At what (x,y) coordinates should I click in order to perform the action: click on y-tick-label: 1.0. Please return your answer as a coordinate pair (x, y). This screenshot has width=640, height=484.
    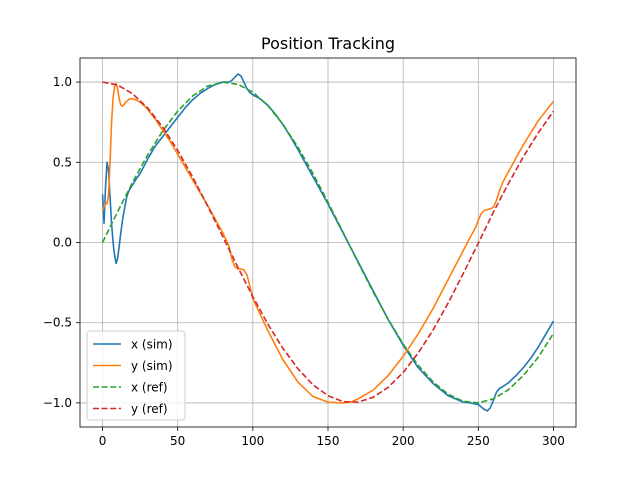
    Looking at the image, I should click on (62, 82).